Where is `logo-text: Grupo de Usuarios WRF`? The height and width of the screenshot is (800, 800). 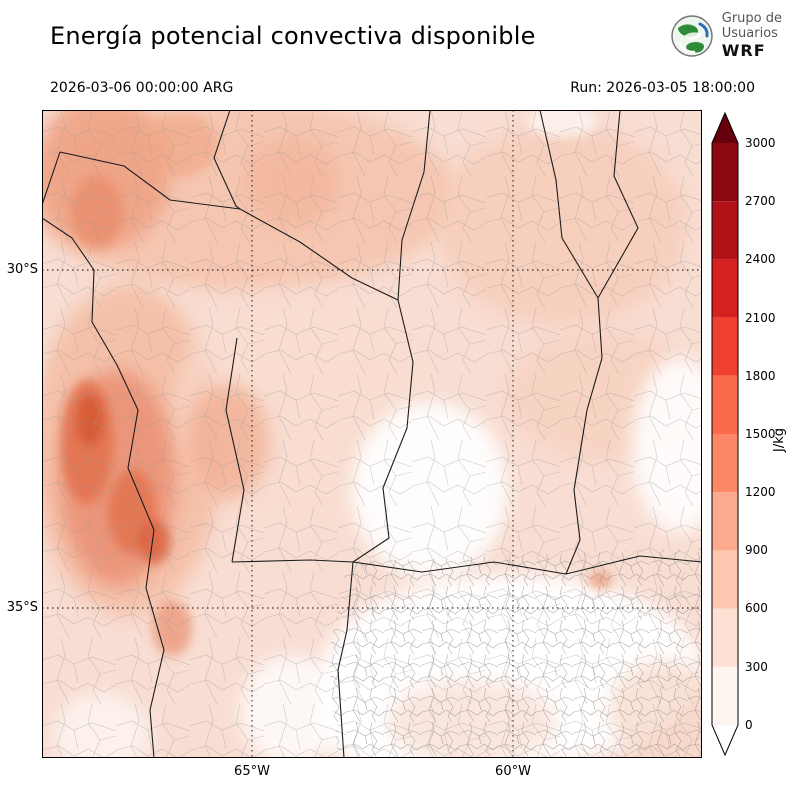 logo-text: Grupo de Usuarios WRF is located at coordinates (751, 35).